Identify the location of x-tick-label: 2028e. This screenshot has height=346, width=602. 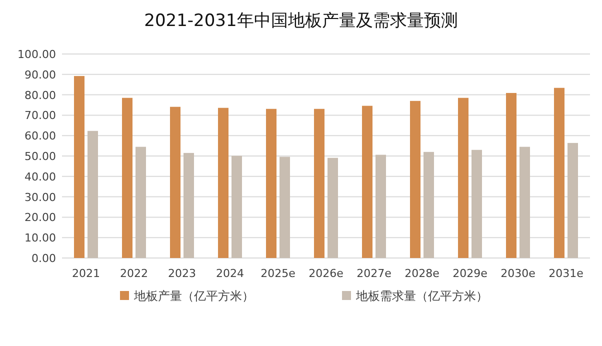
(422, 273).